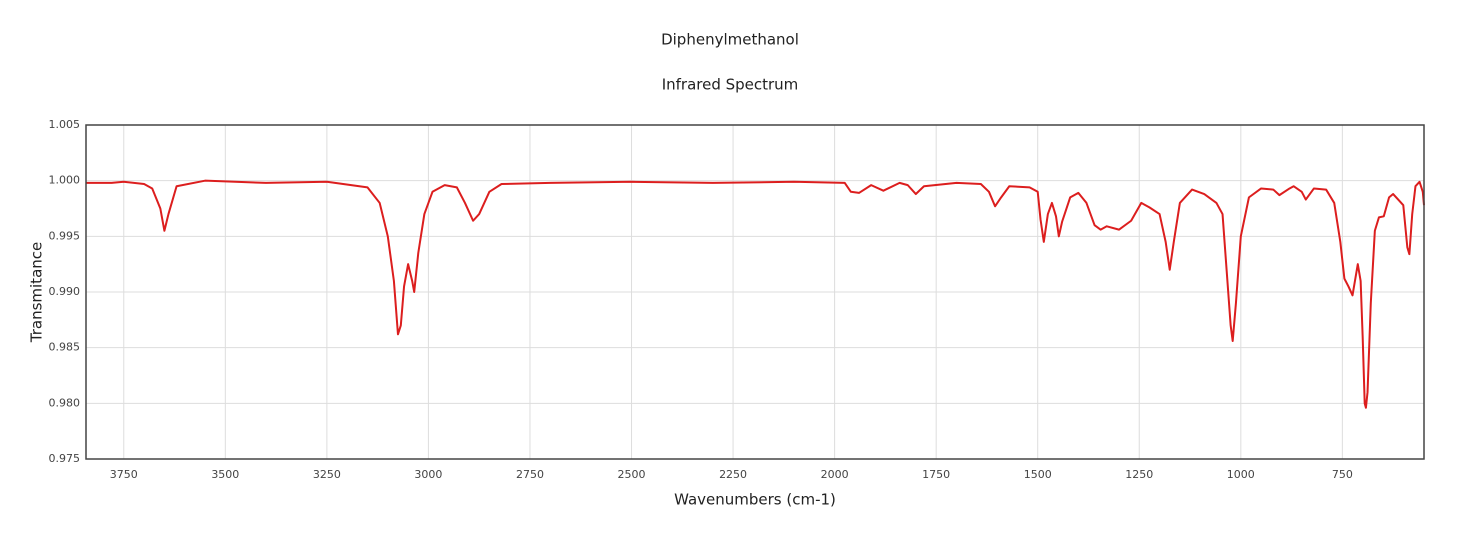 This screenshot has width=1464, height=540. I want to click on x-tick-label: 1250, so click(1139, 474).